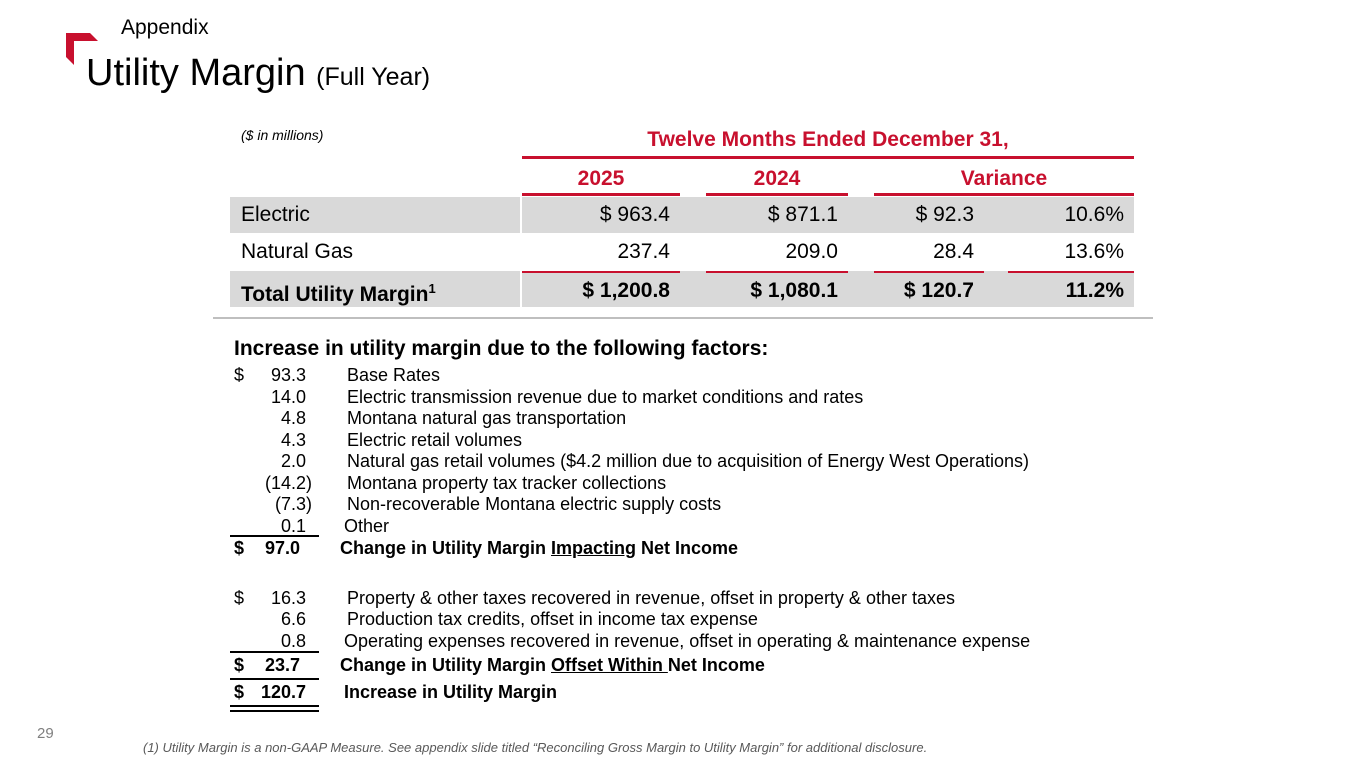 This screenshot has width=1365, height=768. Describe the element at coordinates (45, 733) in the screenshot. I see `page-number: 29` at that location.